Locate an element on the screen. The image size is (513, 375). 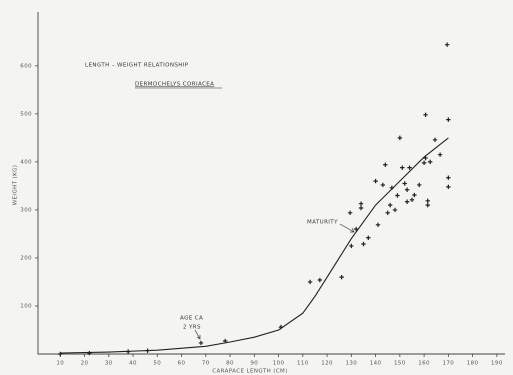
y-tick-label: 300 is located at coordinates (26, 210).